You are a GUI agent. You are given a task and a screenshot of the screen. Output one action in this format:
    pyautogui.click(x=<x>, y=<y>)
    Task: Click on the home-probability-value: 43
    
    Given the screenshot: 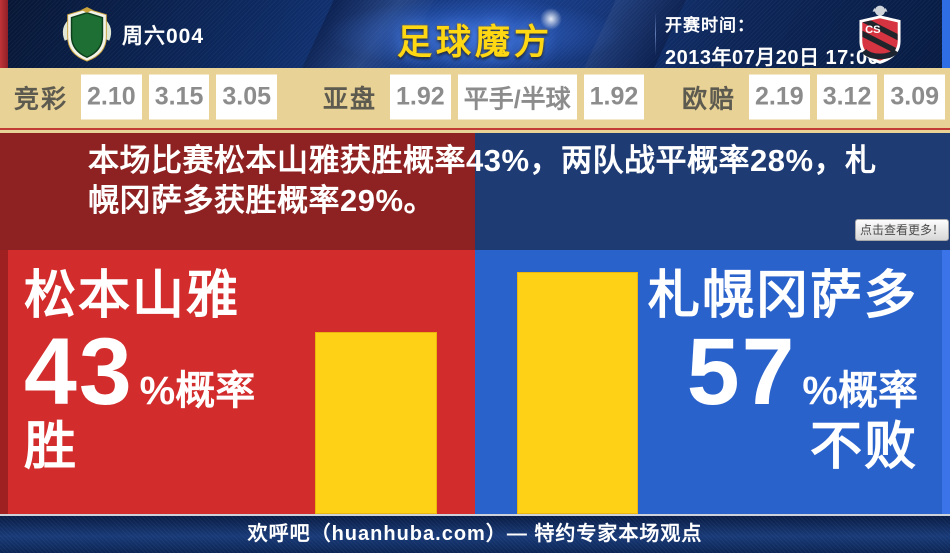 What is the action you would take?
    pyautogui.click(x=79, y=372)
    